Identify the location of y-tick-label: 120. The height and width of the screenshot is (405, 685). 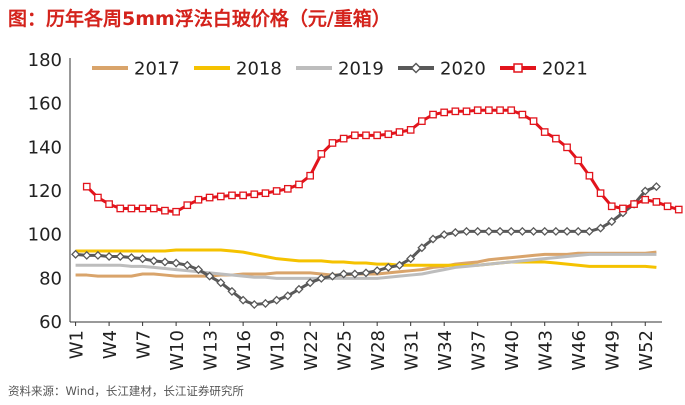
(45, 191).